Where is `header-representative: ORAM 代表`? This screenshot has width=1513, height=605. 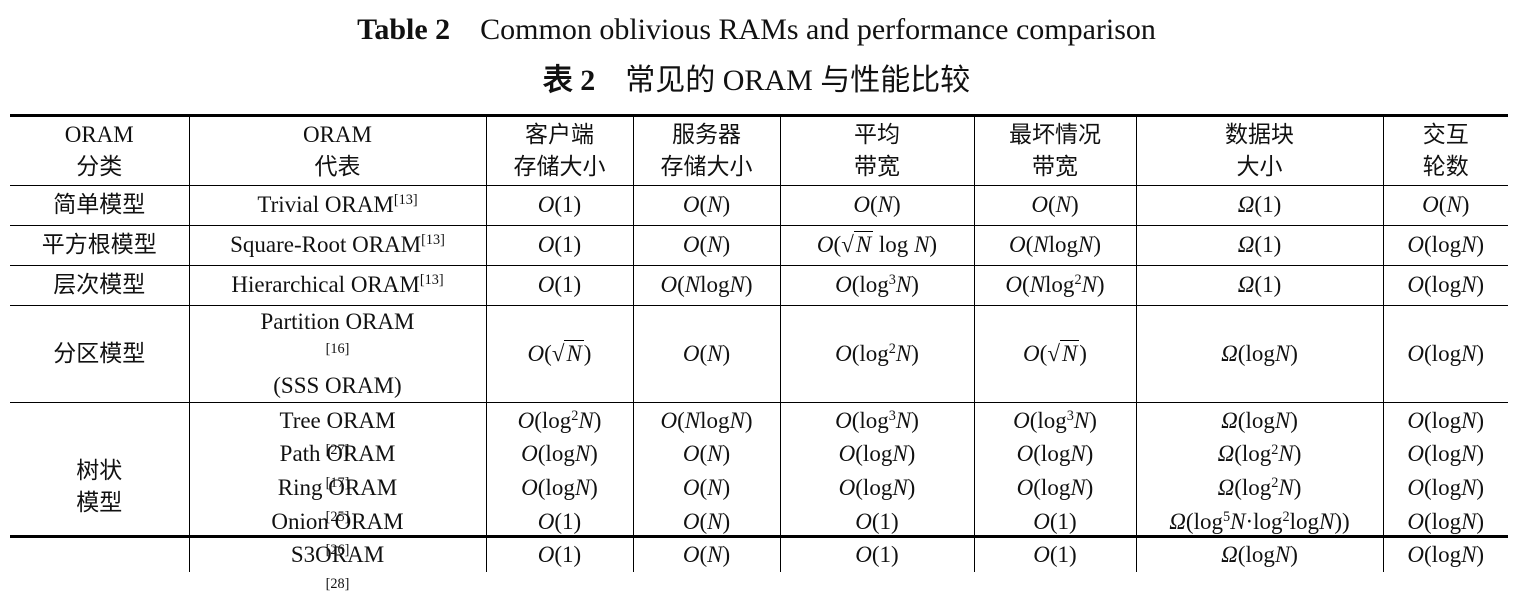 header-representative: ORAM 代表 is located at coordinates (337, 151).